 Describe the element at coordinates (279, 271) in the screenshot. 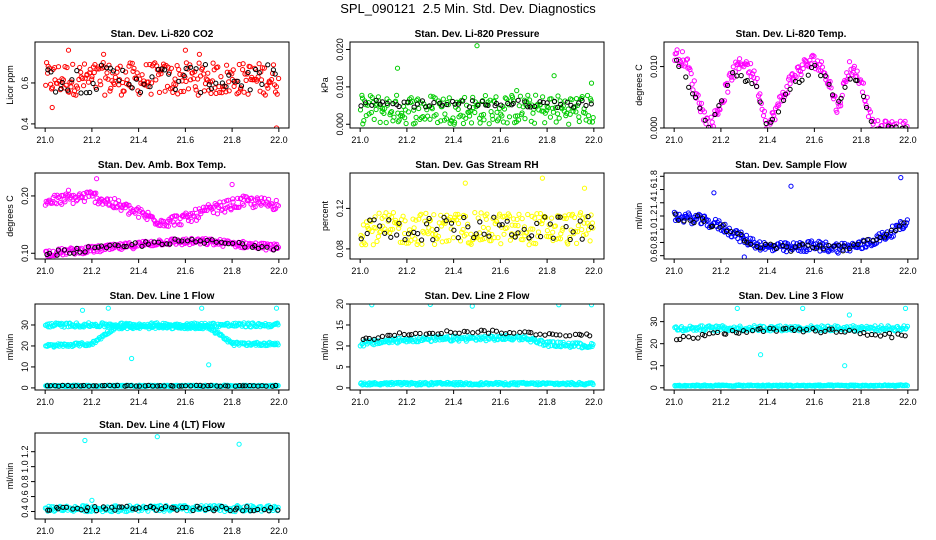

I see `x-tick-label: 22.0` at that location.